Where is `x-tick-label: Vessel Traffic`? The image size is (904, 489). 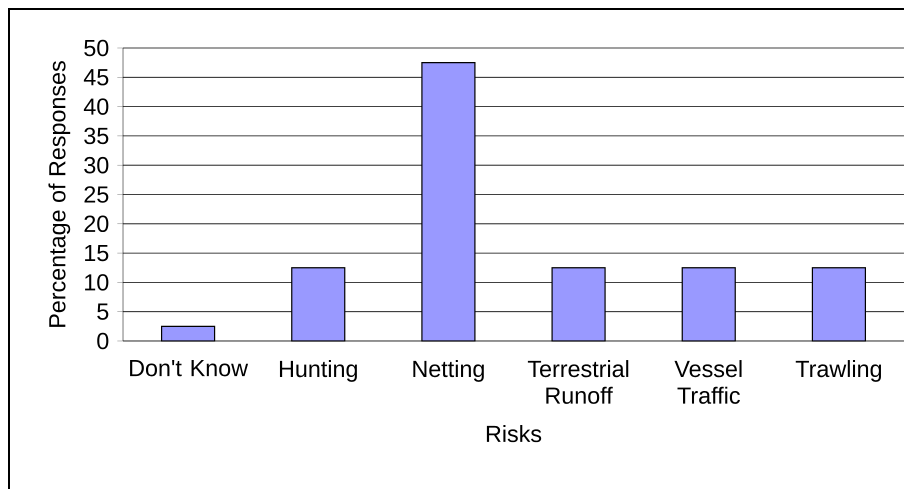 x-tick-label: Vessel Traffic is located at coordinates (708, 382).